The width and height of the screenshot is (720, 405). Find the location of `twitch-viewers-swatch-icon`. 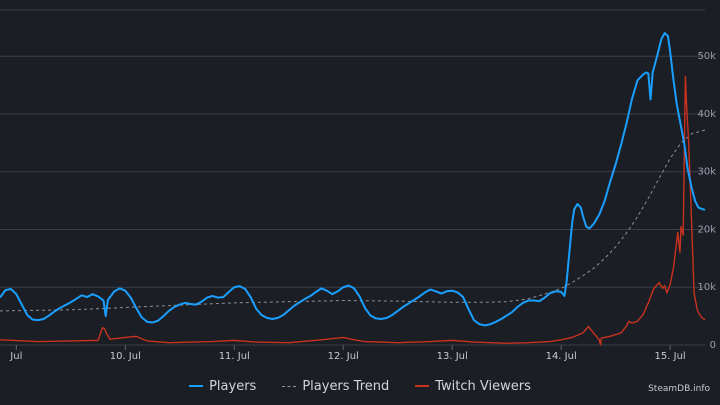

twitch-viewers-swatch-icon is located at coordinates (422, 386).